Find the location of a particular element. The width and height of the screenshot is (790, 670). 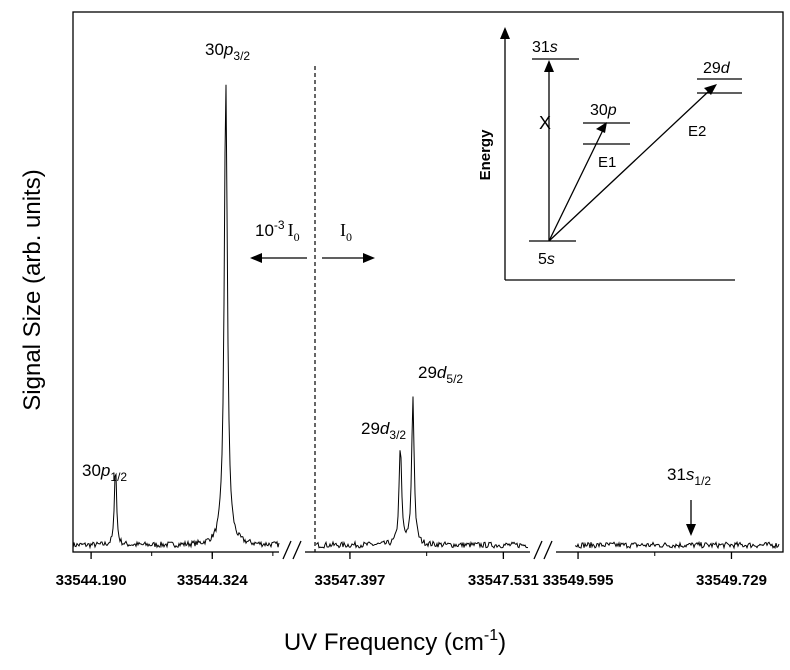

inset-energy-label: Energy is located at coordinates (485, 155).